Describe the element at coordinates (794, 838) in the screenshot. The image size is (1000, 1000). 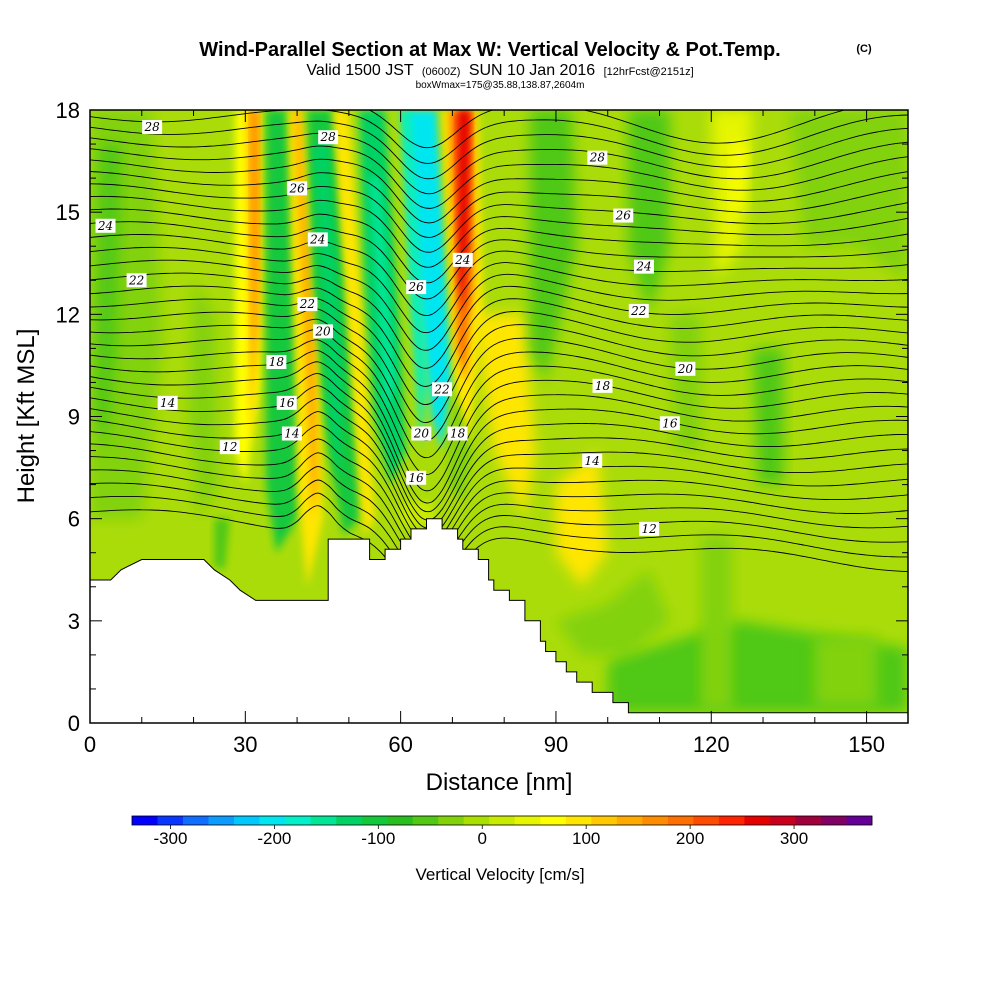
I see `colorbar-tick-label: 300` at that location.